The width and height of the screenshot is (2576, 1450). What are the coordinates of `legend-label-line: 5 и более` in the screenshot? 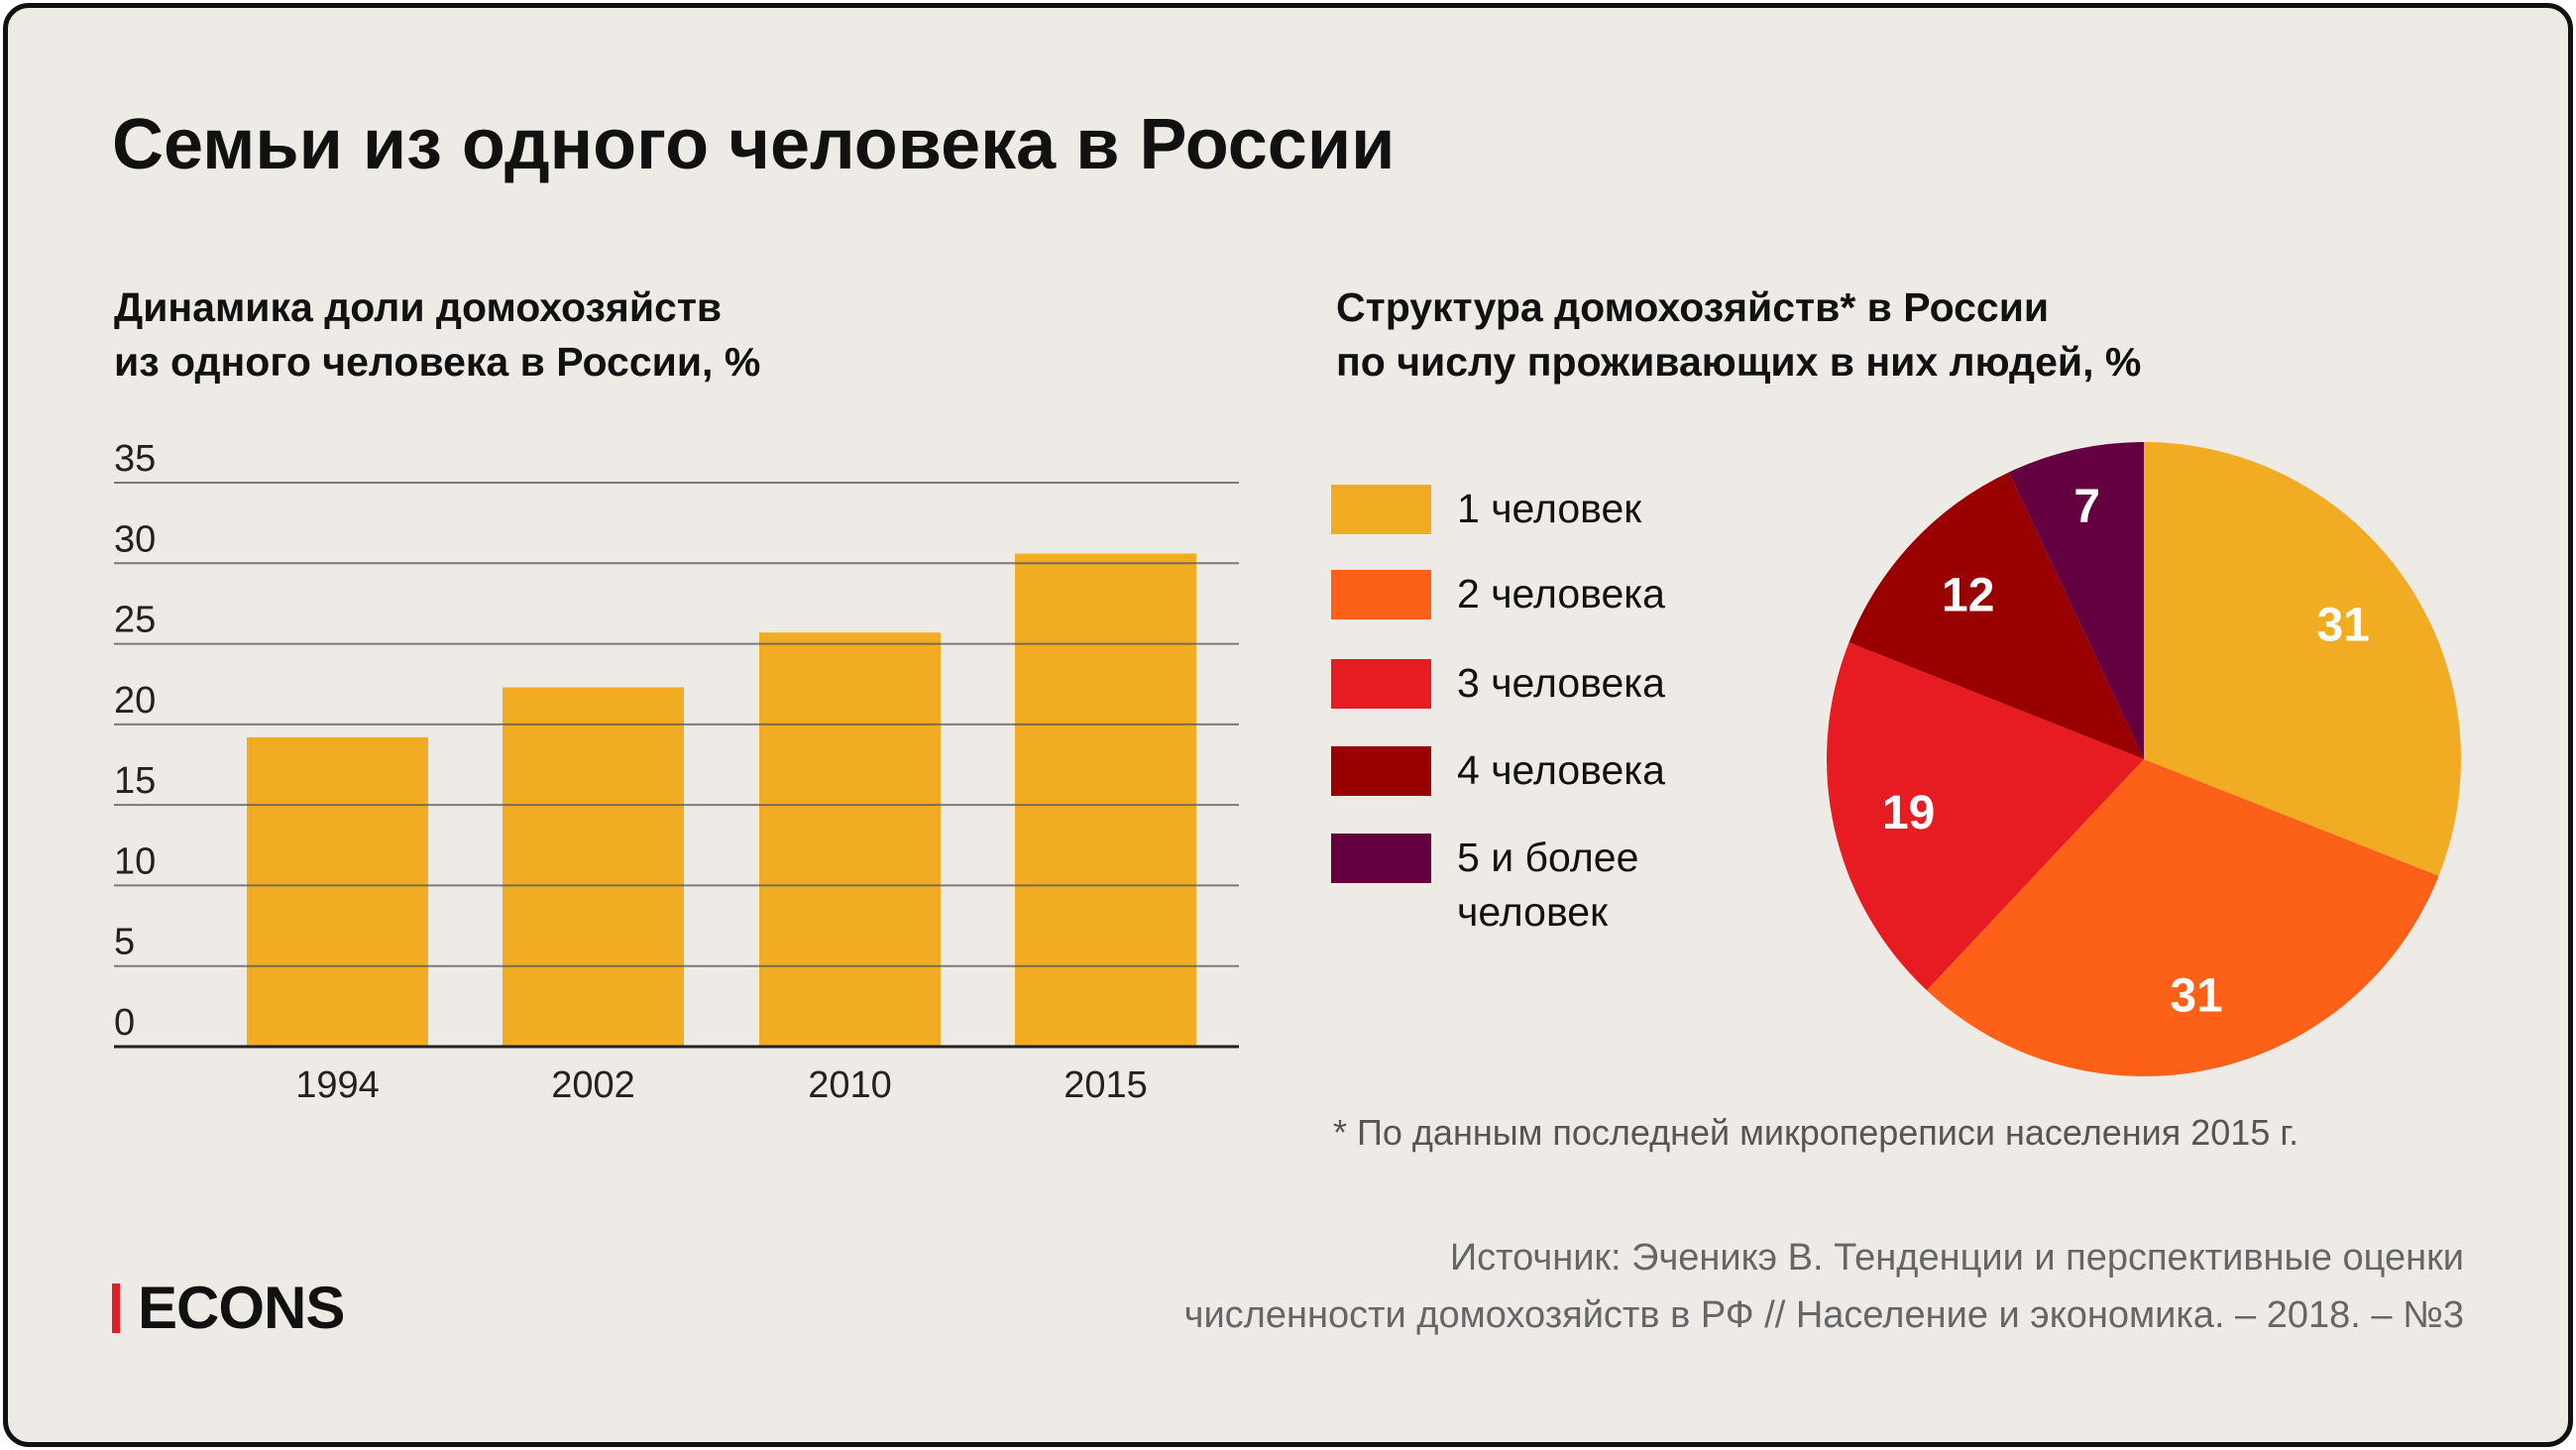 It's located at (1548, 858).